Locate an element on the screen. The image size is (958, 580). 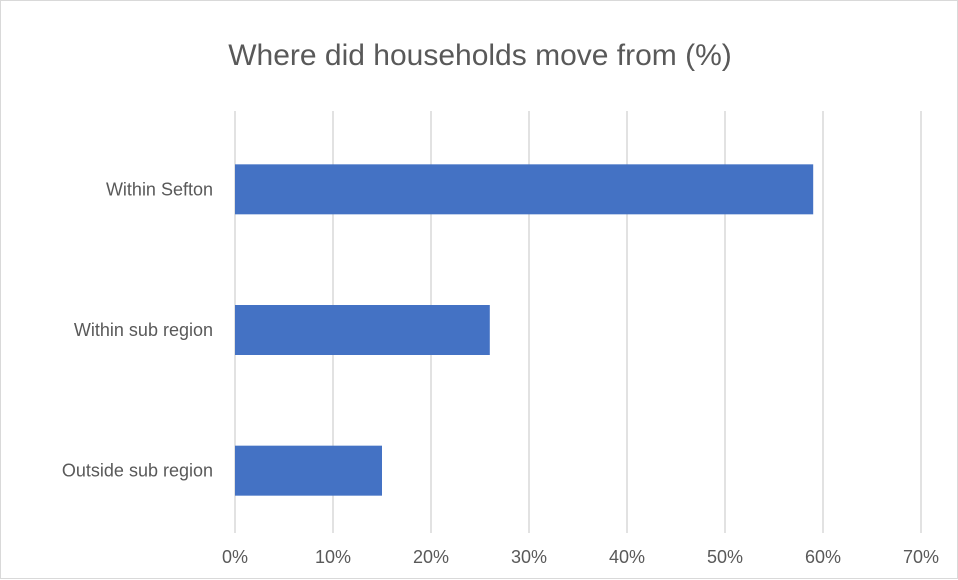
x-tick-label-0: 0% is located at coordinates (235, 557).